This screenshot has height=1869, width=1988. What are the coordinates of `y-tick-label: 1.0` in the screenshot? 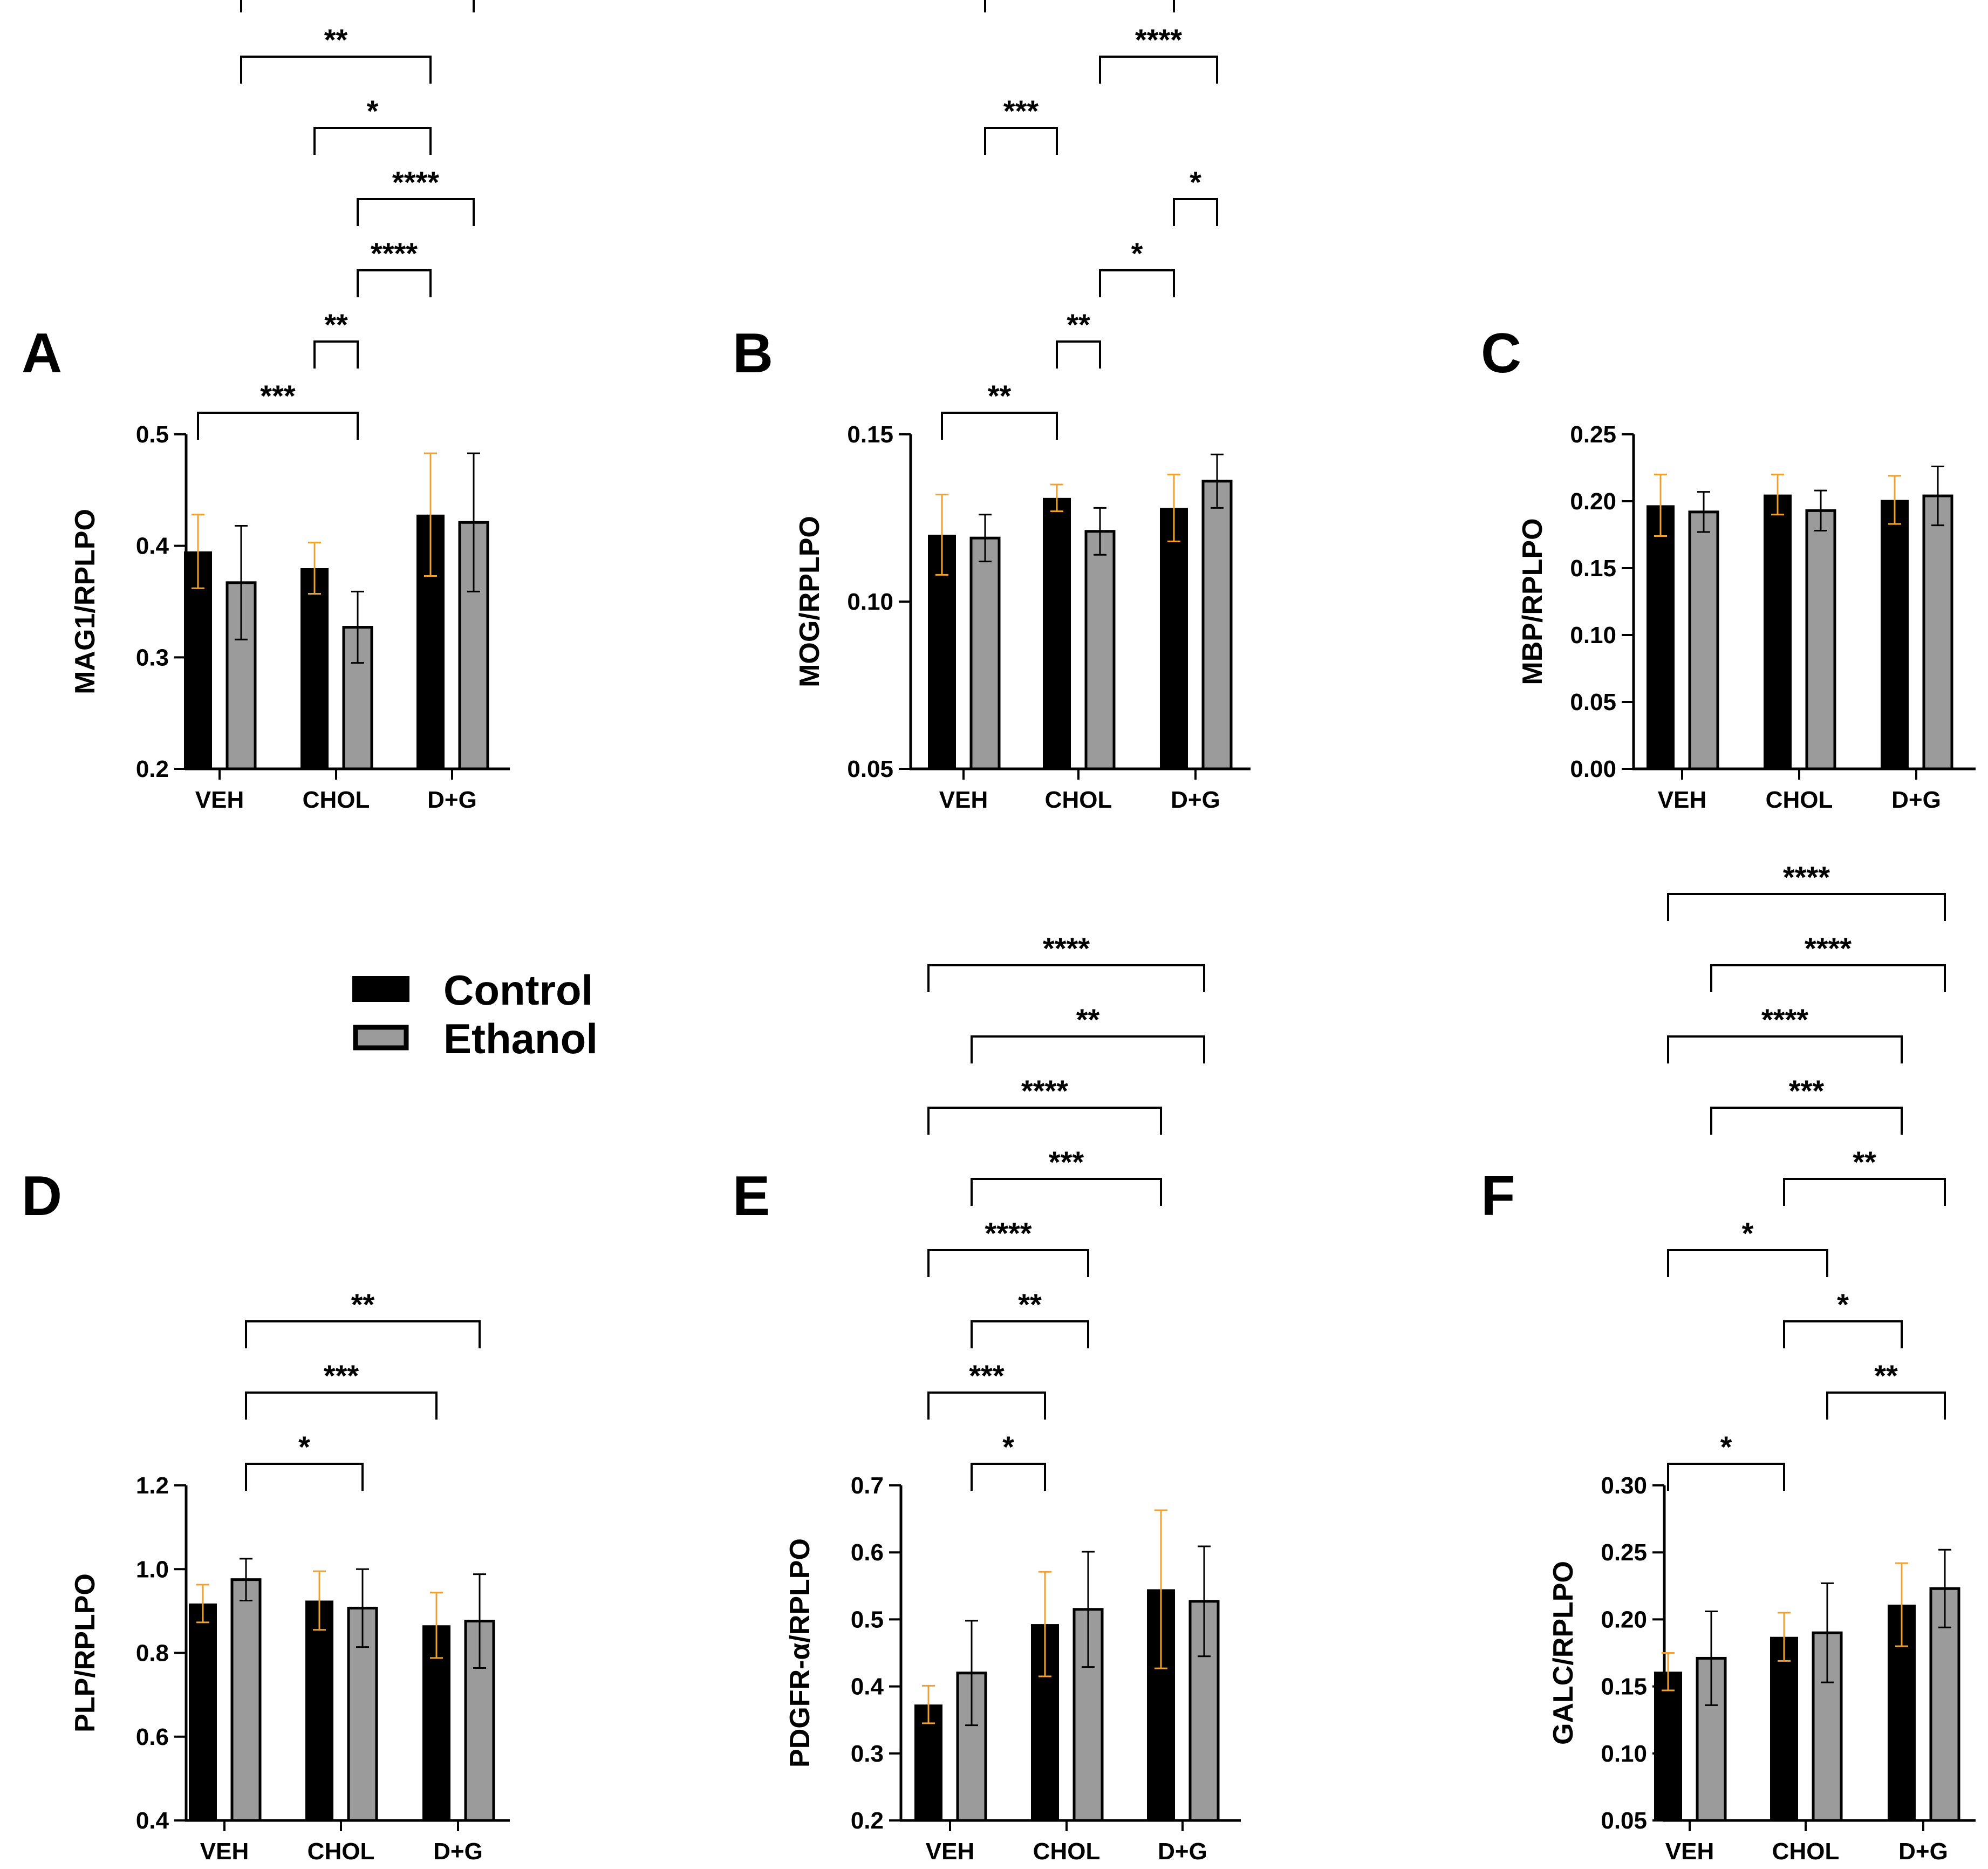 It's located at (152, 1569).